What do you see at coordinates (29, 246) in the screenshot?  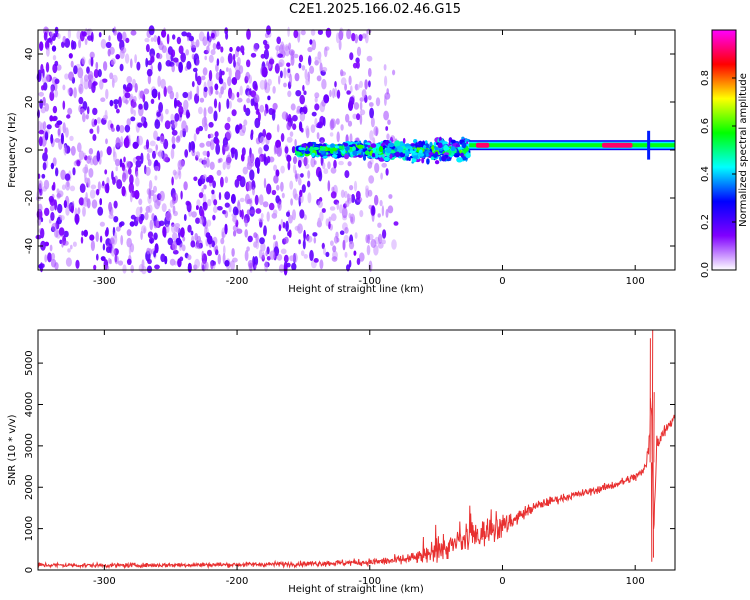 I see `spectrogram-y-tick-label: -40` at bounding box center [29, 246].